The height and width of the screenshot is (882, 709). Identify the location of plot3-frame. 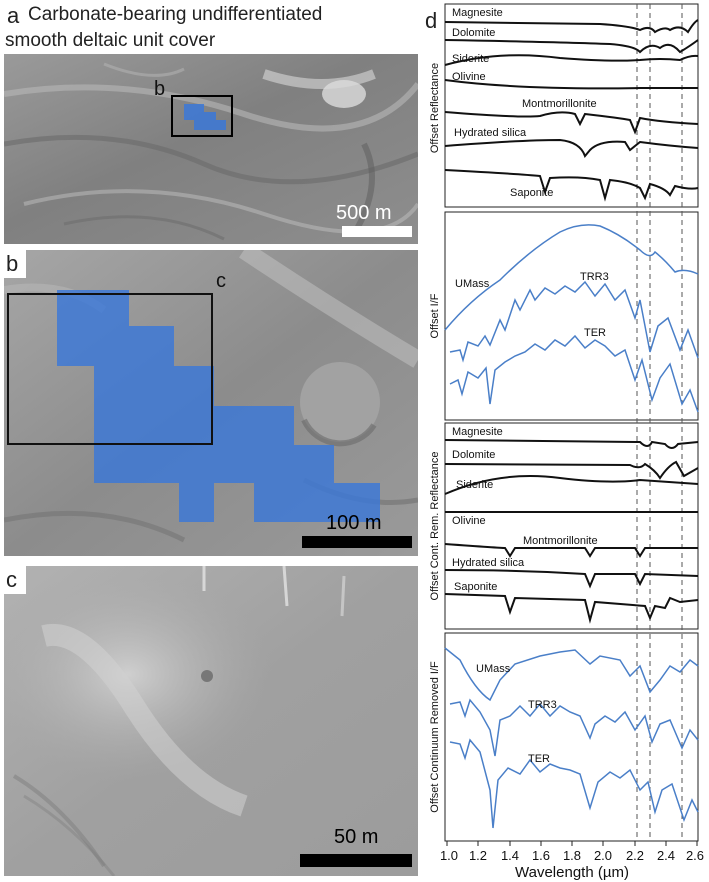
(571, 526).